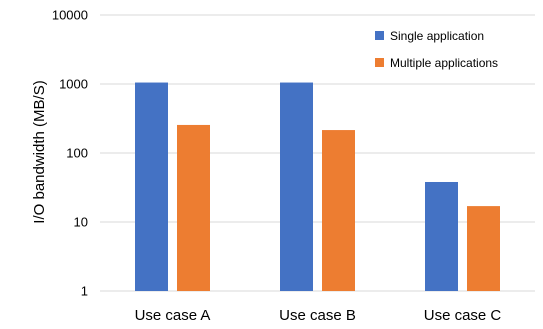 Image resolution: width=543 pixels, height=329 pixels. What do you see at coordinates (73, 84) in the screenshot?
I see `y-tick-label: 1000` at bounding box center [73, 84].